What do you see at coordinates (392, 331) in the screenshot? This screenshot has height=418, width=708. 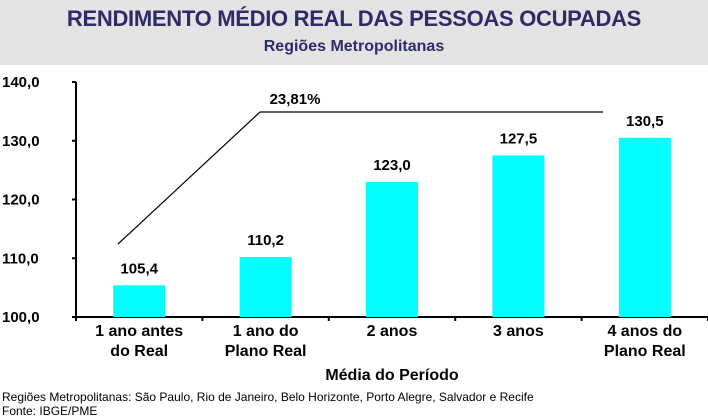 I see `x-tick-label: 2 anos` at bounding box center [392, 331].